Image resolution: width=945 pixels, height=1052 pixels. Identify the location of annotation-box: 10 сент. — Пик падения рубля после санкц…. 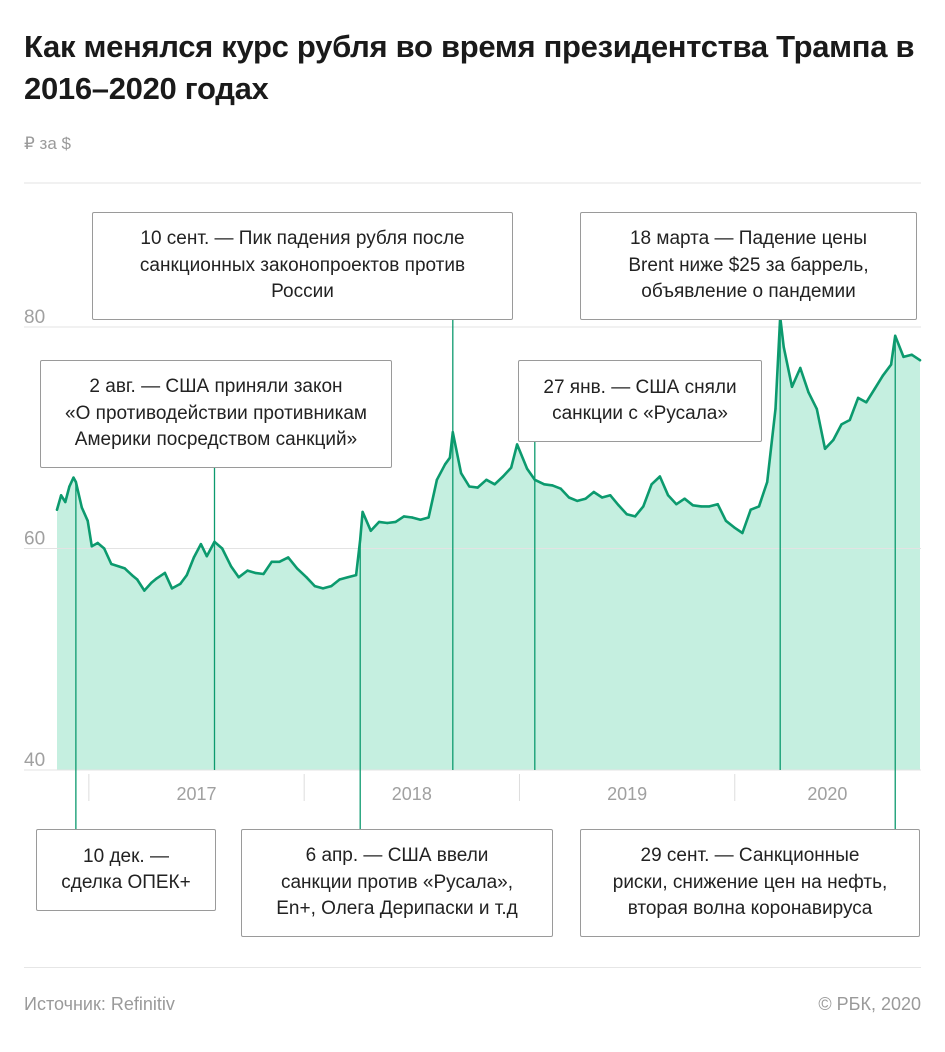
(302, 266).